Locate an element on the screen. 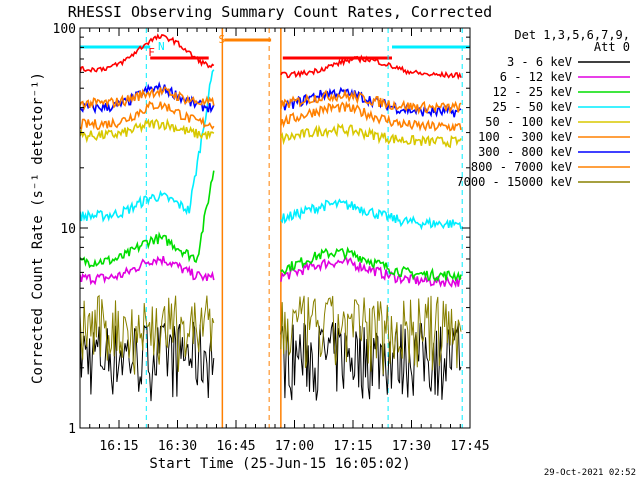 This screenshot has height=480, width=640. y-tick-label: 10 is located at coordinates (68, 229).